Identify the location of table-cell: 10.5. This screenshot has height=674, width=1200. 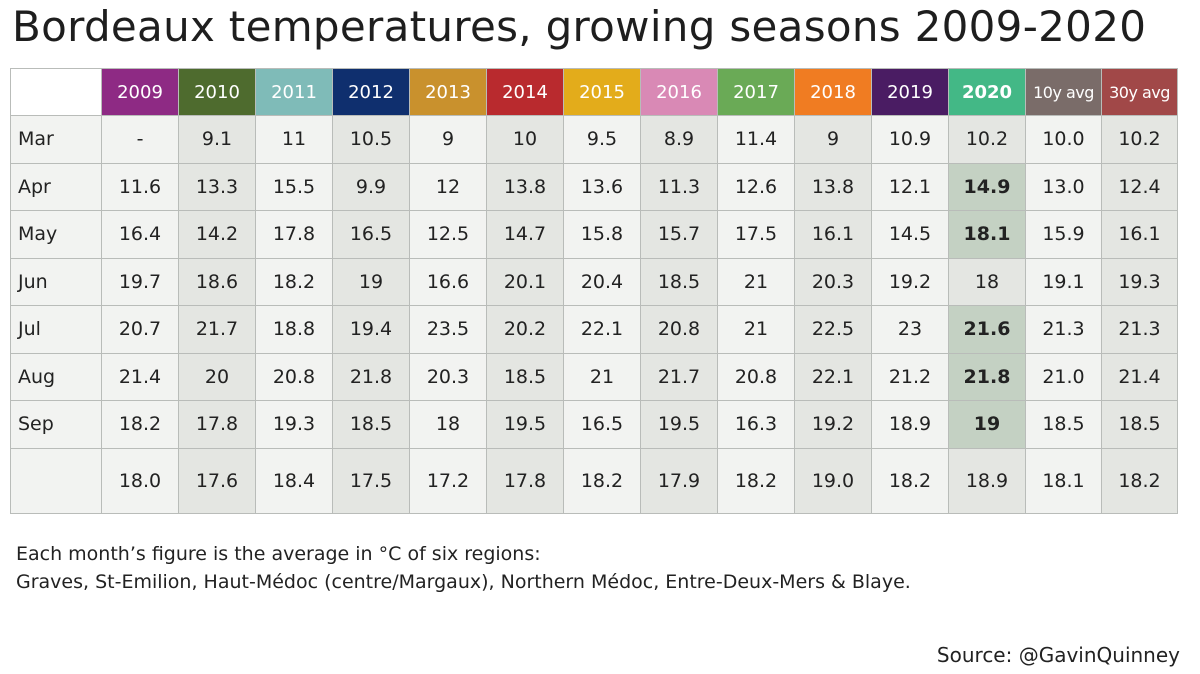
(371, 139).